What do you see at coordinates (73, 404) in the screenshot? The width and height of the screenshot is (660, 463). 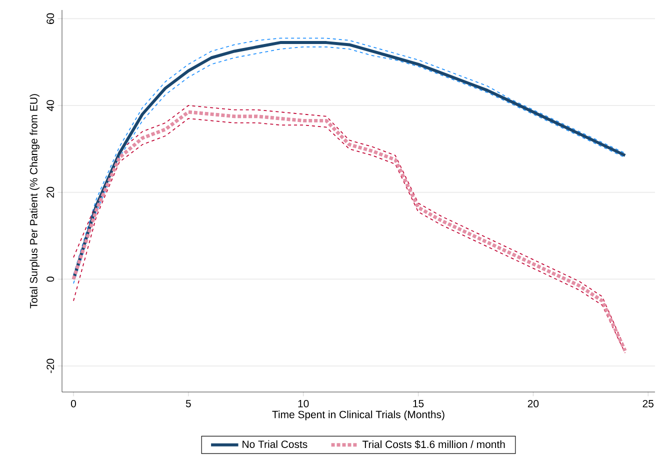 I see `x-tick-label: 0` at bounding box center [73, 404].